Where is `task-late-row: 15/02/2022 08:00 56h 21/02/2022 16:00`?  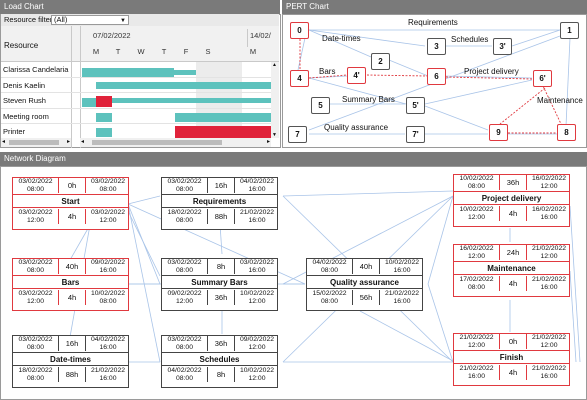
task-late-row: 15/02/2022 08:00 56h 21/02/2022 16:00 is located at coordinates (364, 297).